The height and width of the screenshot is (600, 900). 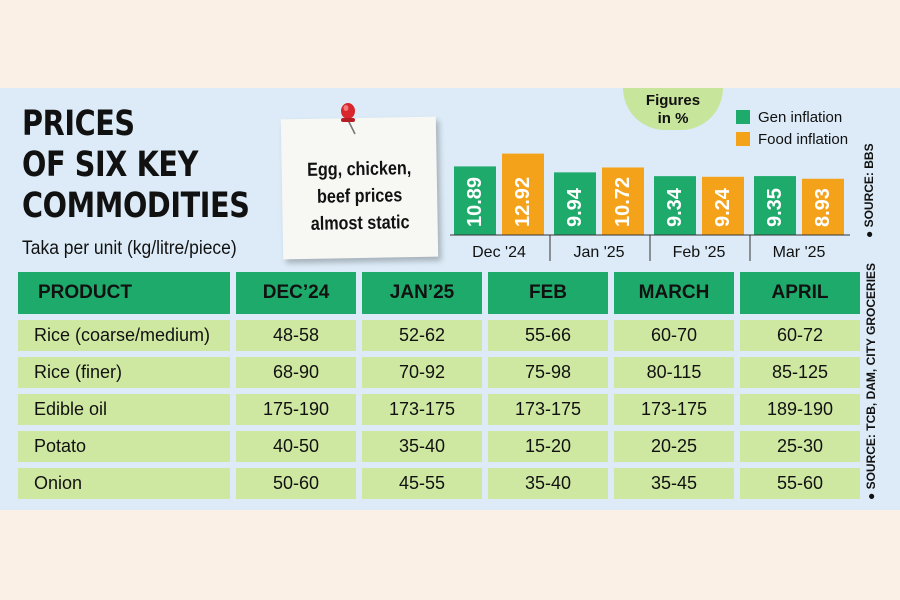 I want to click on row-rice-finer-product: Rice (finer), so click(x=124, y=372).